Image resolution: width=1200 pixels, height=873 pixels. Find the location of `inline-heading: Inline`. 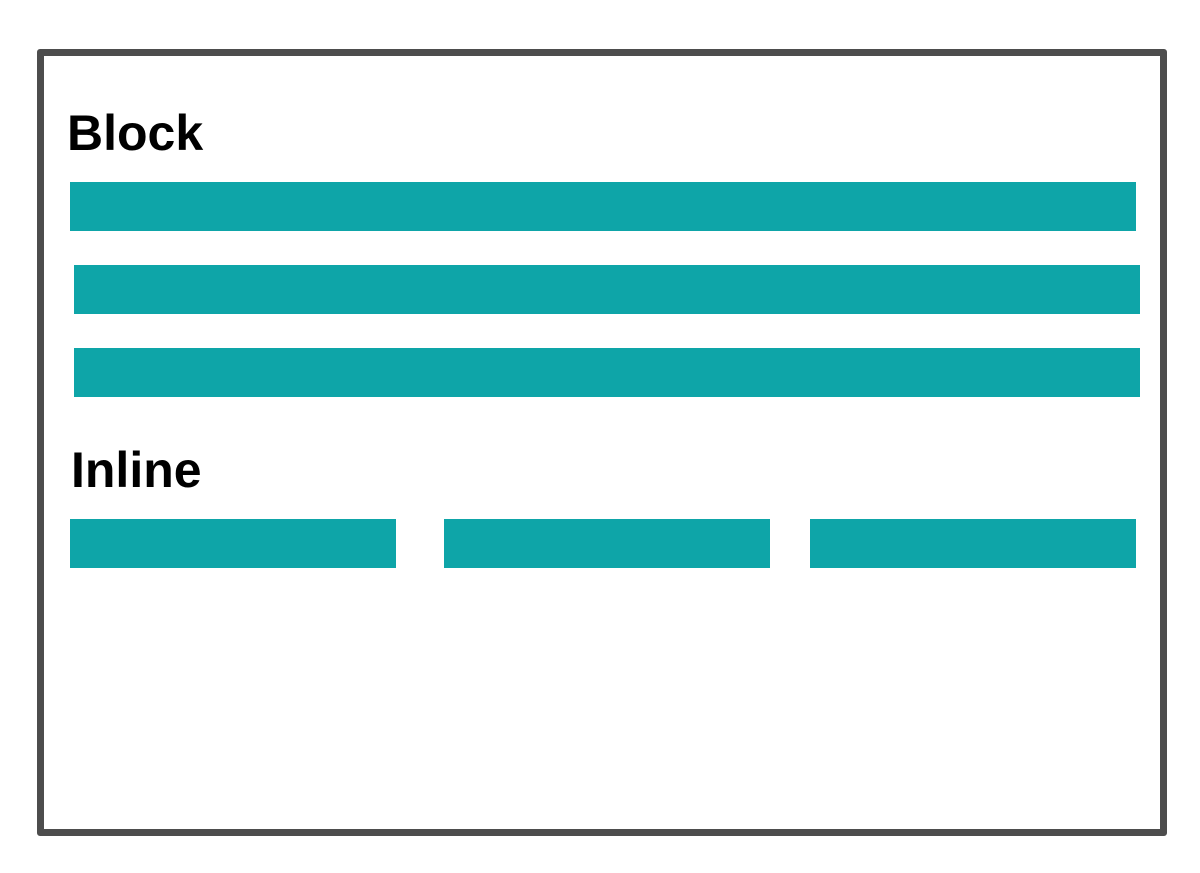

inline-heading: Inline is located at coordinates (136, 470).